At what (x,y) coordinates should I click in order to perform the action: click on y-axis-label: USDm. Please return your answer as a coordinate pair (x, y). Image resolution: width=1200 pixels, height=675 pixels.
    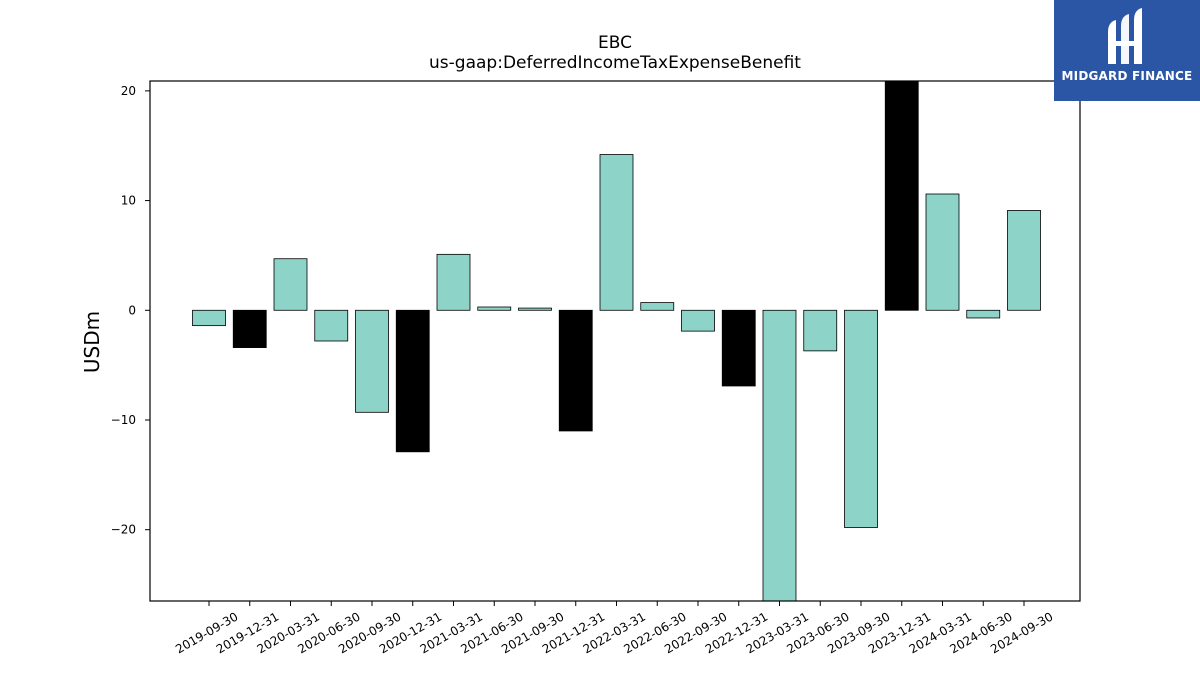
    Looking at the image, I should click on (92, 342).